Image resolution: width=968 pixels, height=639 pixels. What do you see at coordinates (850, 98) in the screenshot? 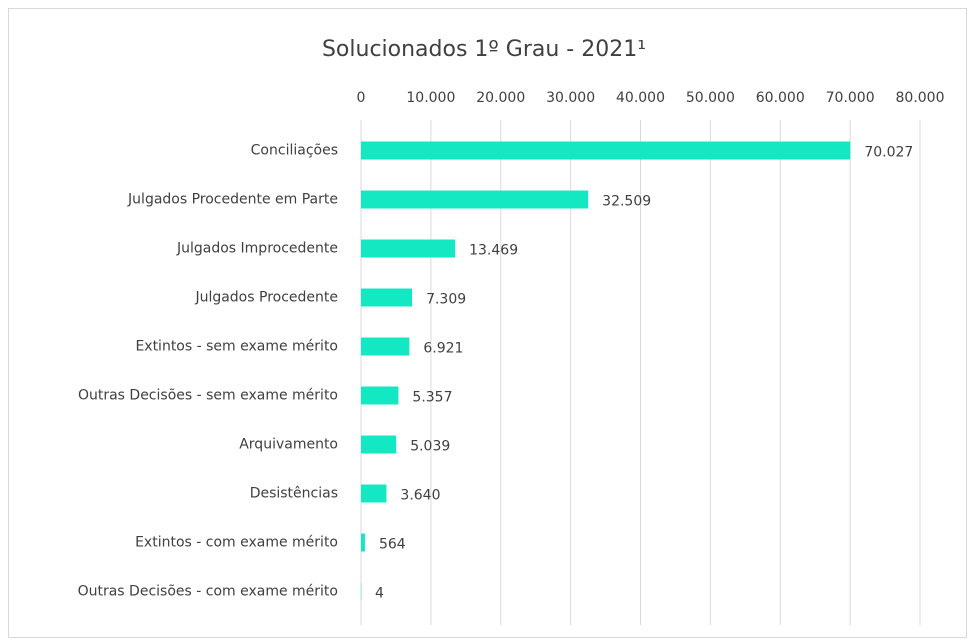
I see `x-tick-label: 70.000` at bounding box center [850, 98].